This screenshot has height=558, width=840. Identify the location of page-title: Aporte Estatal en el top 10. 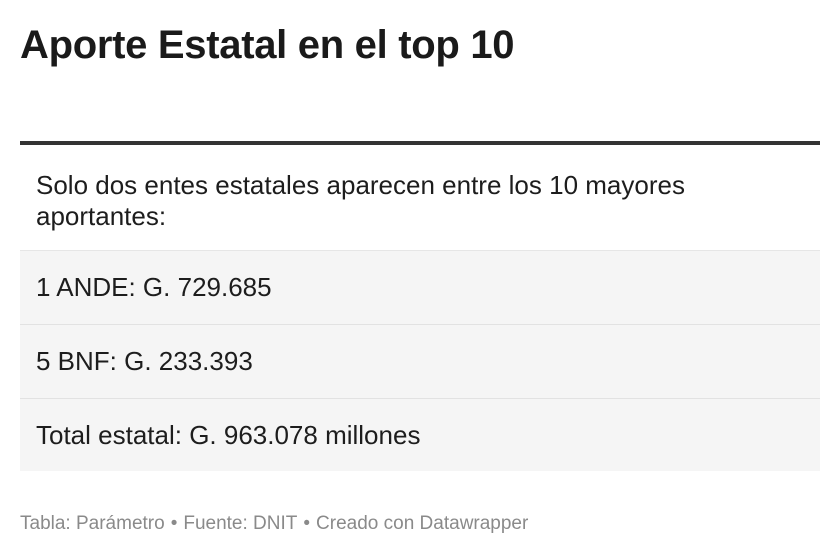
(267, 45).